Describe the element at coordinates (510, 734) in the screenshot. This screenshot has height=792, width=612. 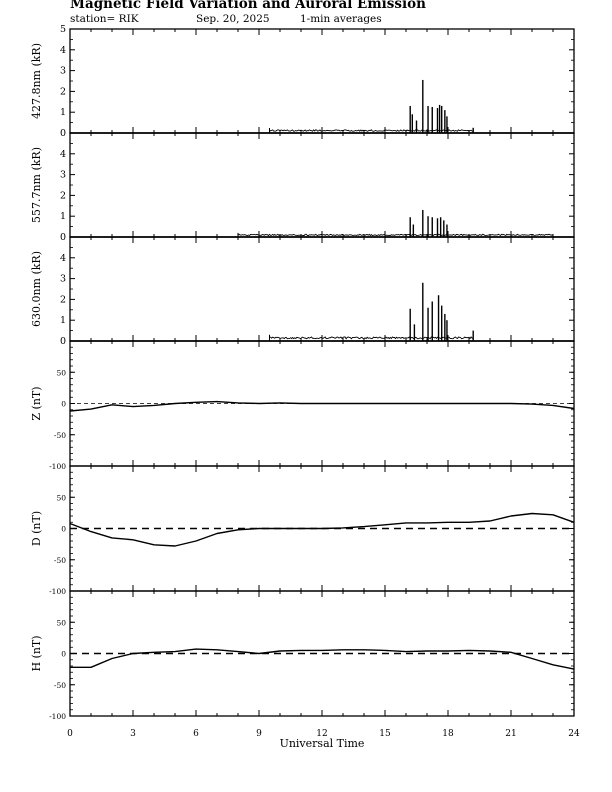
I see `x-tick-label: 21` at that location.